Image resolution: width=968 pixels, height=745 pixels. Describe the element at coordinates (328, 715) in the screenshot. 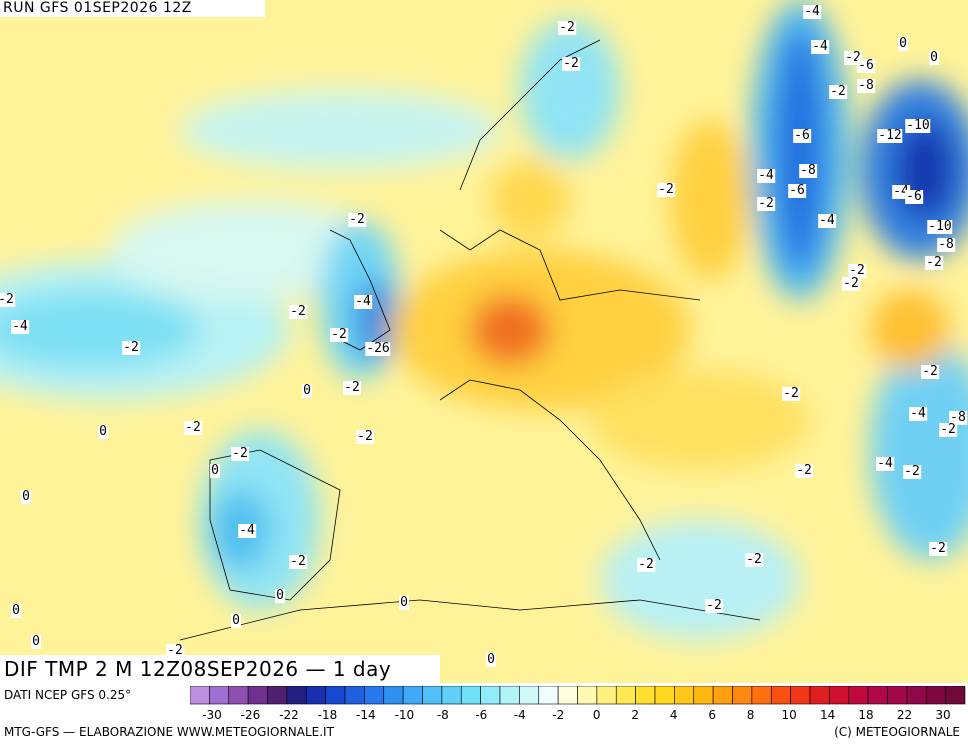

I see `colorbar-label: -18` at that location.